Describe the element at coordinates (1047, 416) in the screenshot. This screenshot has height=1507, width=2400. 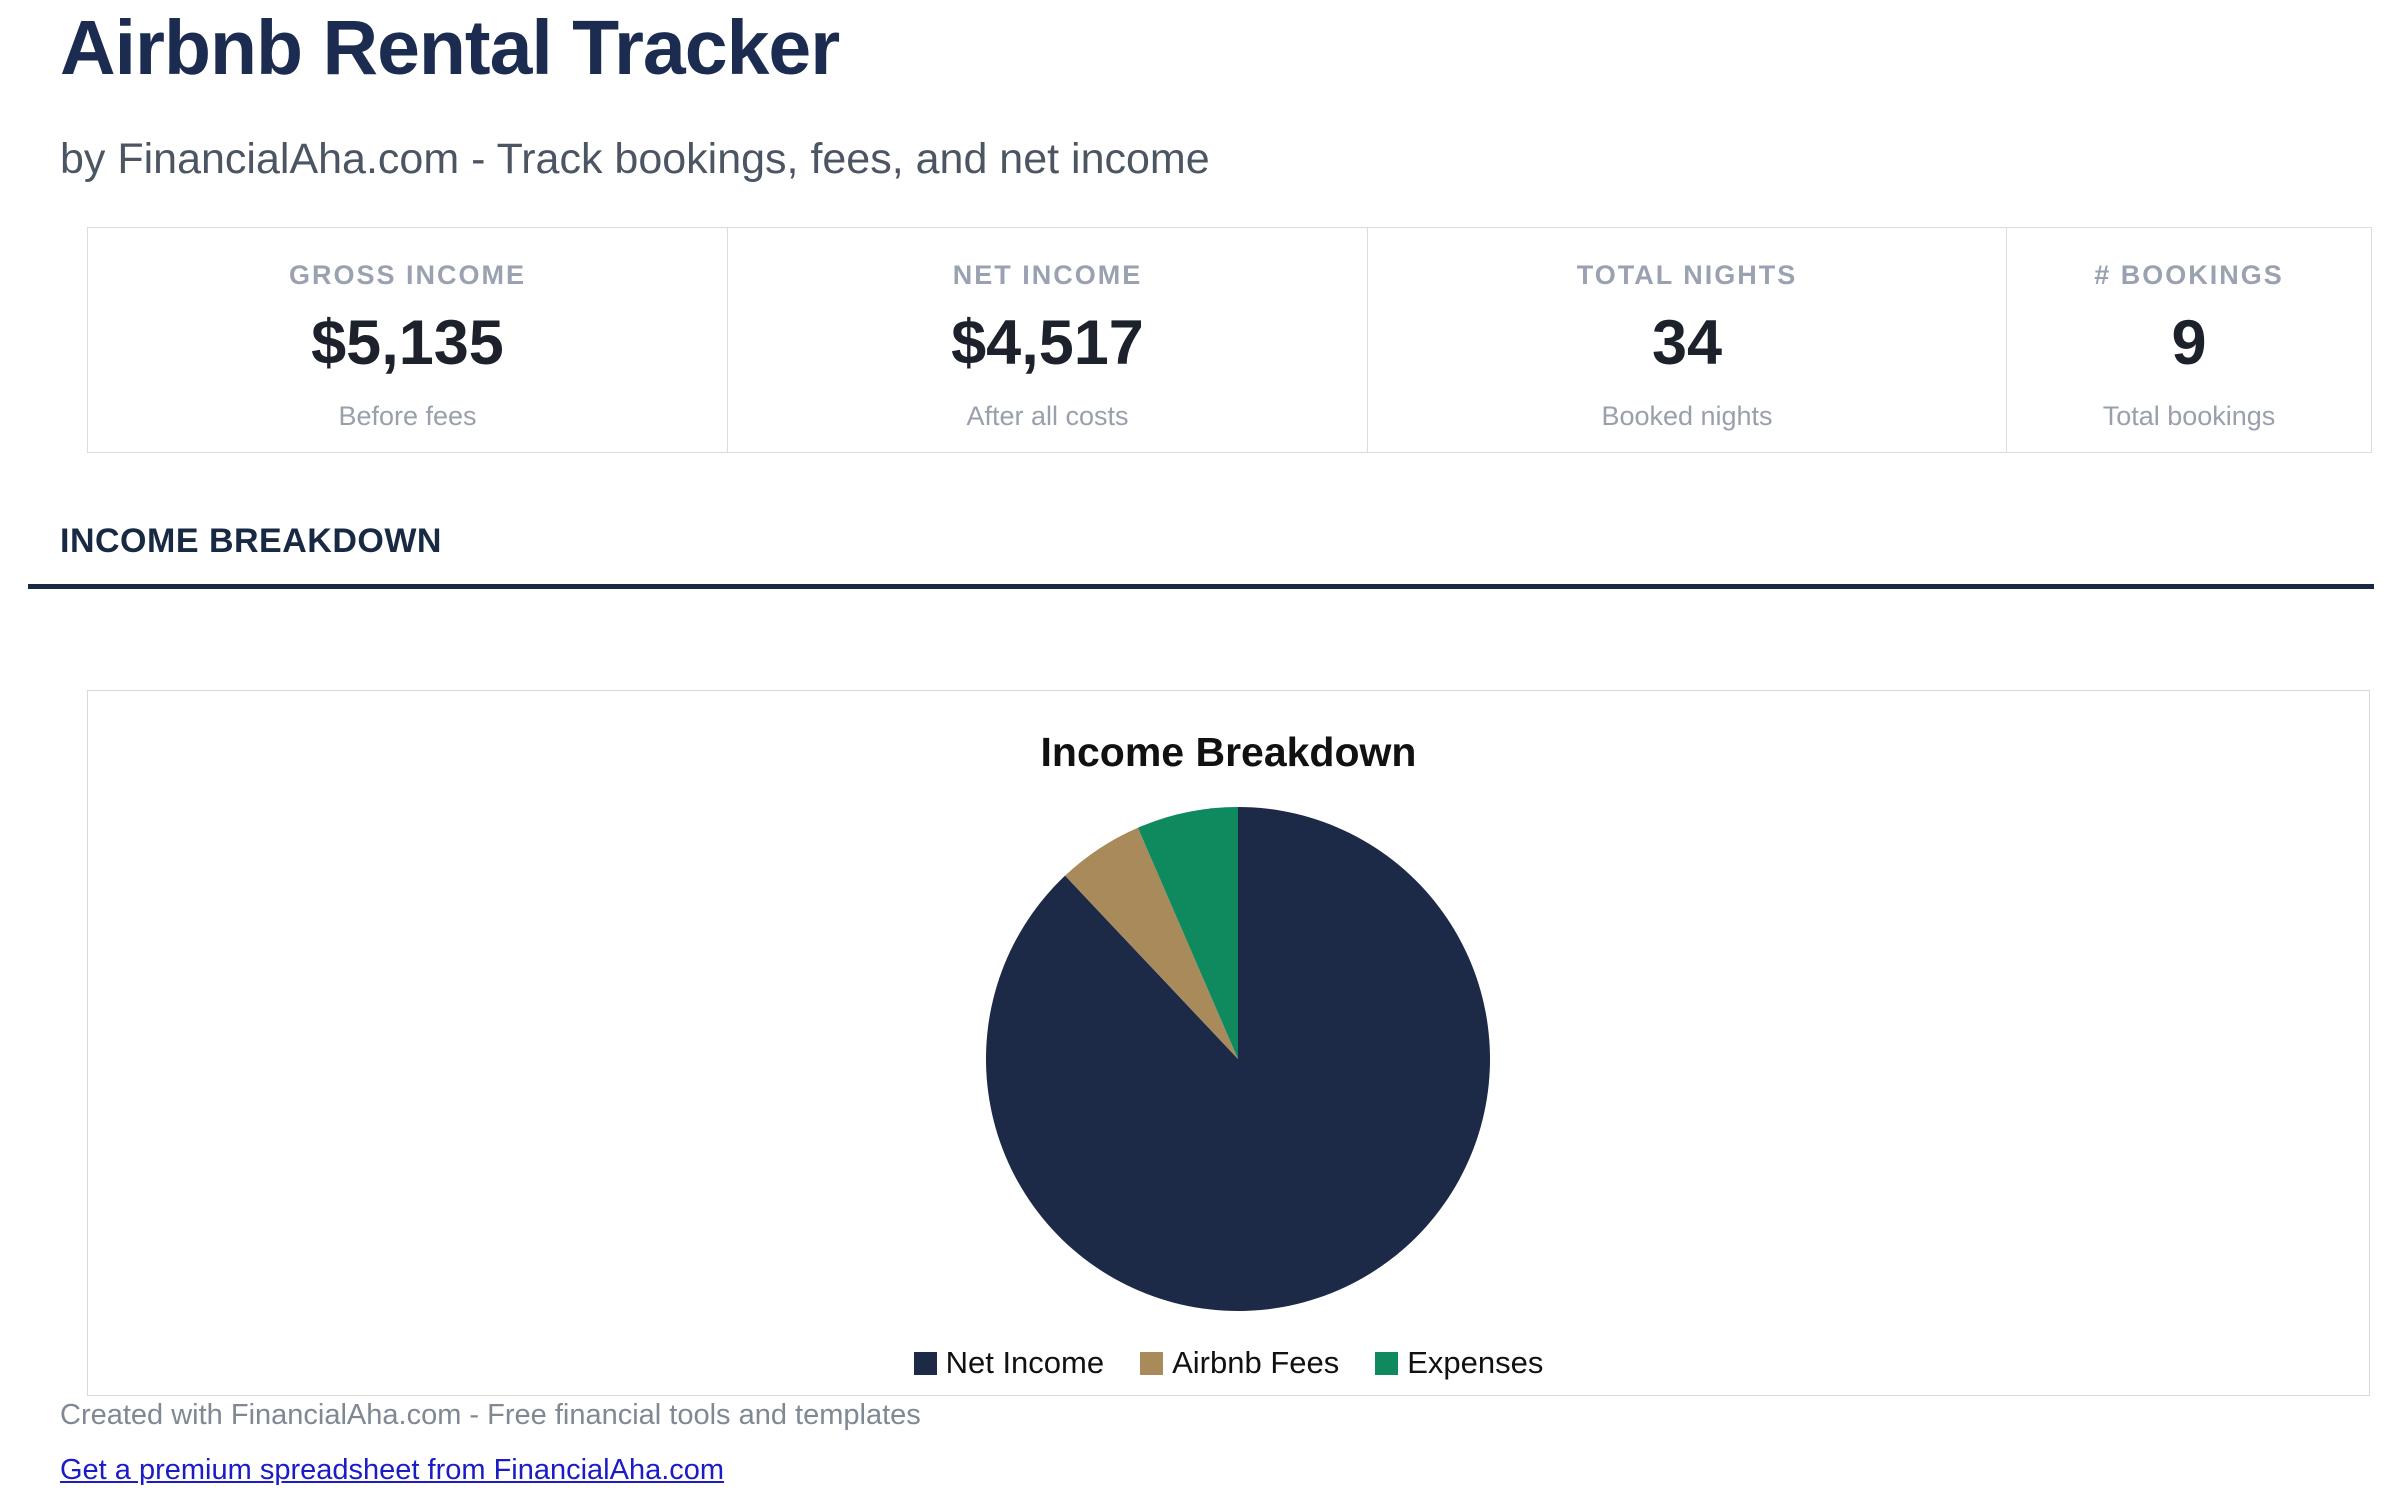
I see `stat-sub: After all costs` at that location.